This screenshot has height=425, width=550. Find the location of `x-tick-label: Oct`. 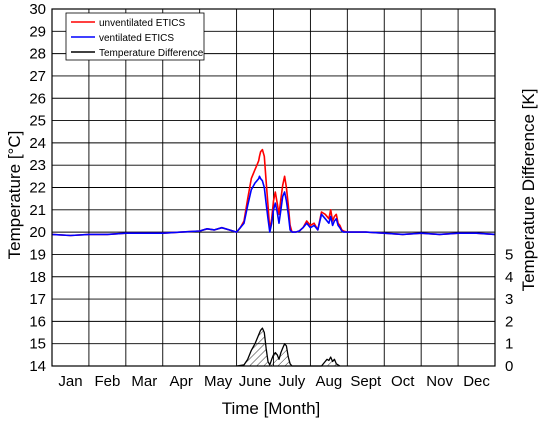

x-tick-label: Oct is located at coordinates (403, 381).